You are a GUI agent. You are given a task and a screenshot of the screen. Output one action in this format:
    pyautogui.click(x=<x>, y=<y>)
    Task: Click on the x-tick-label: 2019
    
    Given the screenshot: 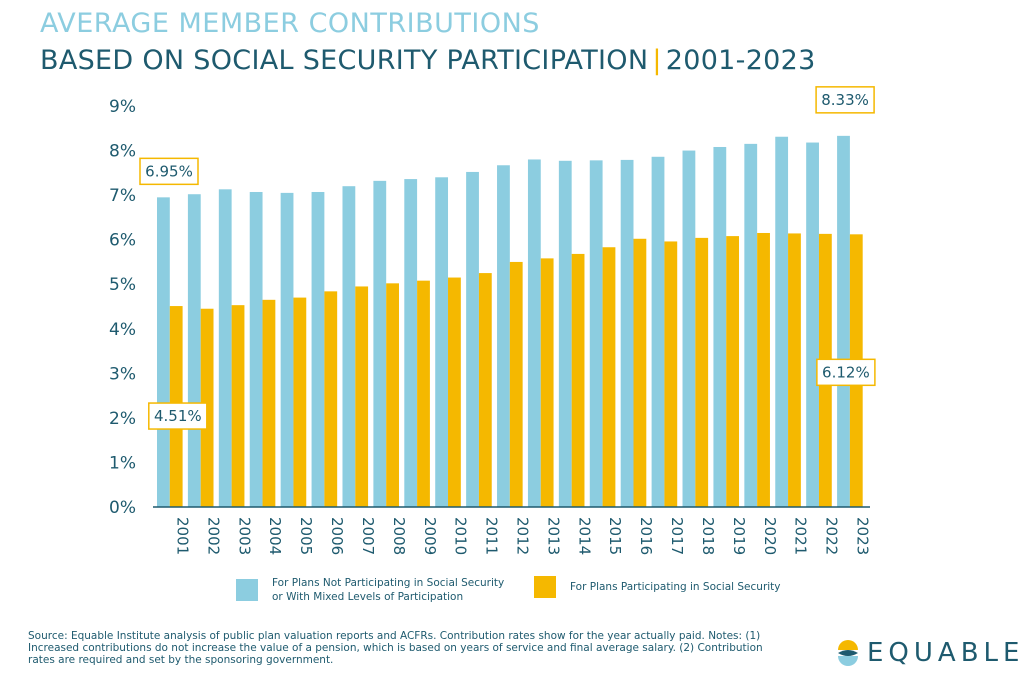 What is the action you would take?
    pyautogui.click(x=739, y=536)
    